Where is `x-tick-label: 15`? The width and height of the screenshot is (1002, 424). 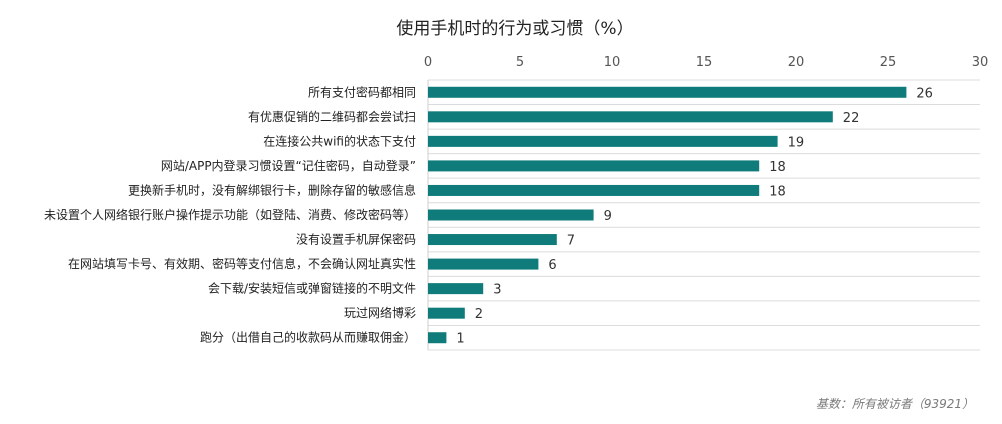
x-tick-label: 15 is located at coordinates (704, 62).